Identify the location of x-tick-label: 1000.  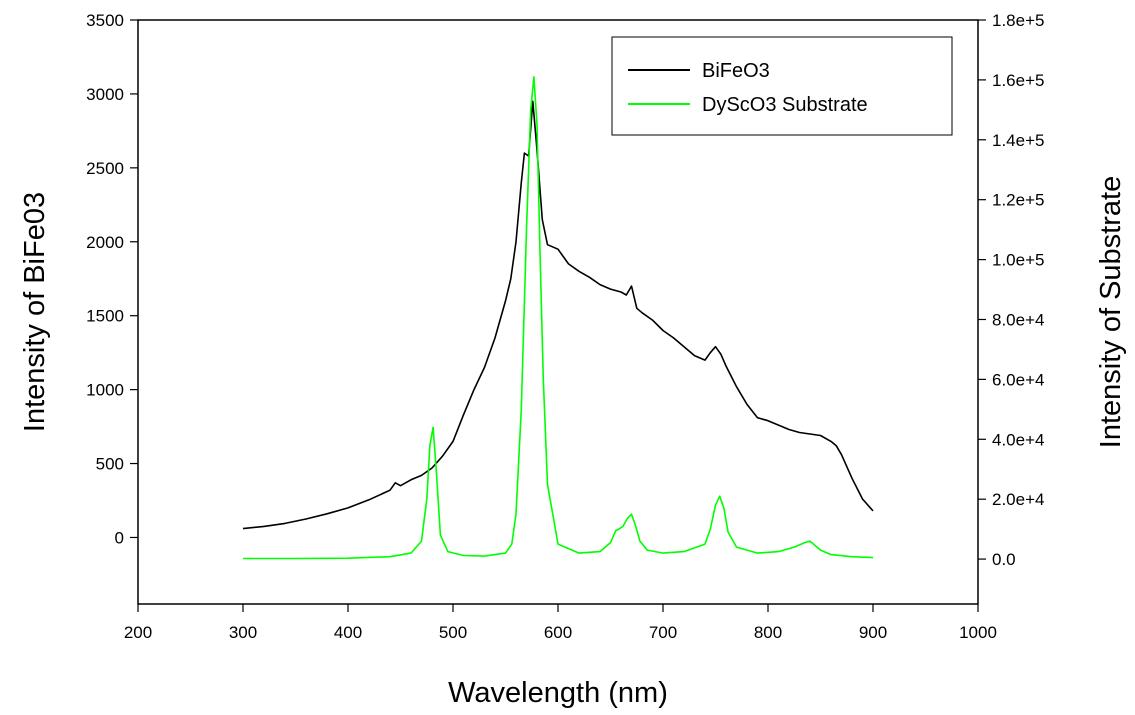
(978, 632).